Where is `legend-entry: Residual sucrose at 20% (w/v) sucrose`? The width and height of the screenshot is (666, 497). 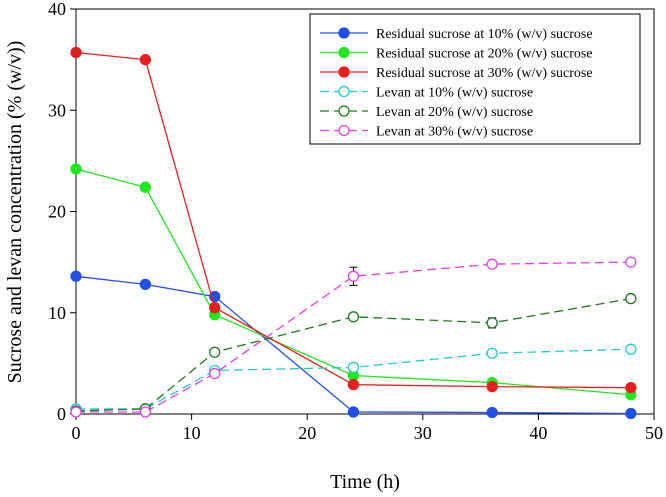
legend-entry: Residual sucrose at 20% (w/v) sucrose is located at coordinates (484, 54).